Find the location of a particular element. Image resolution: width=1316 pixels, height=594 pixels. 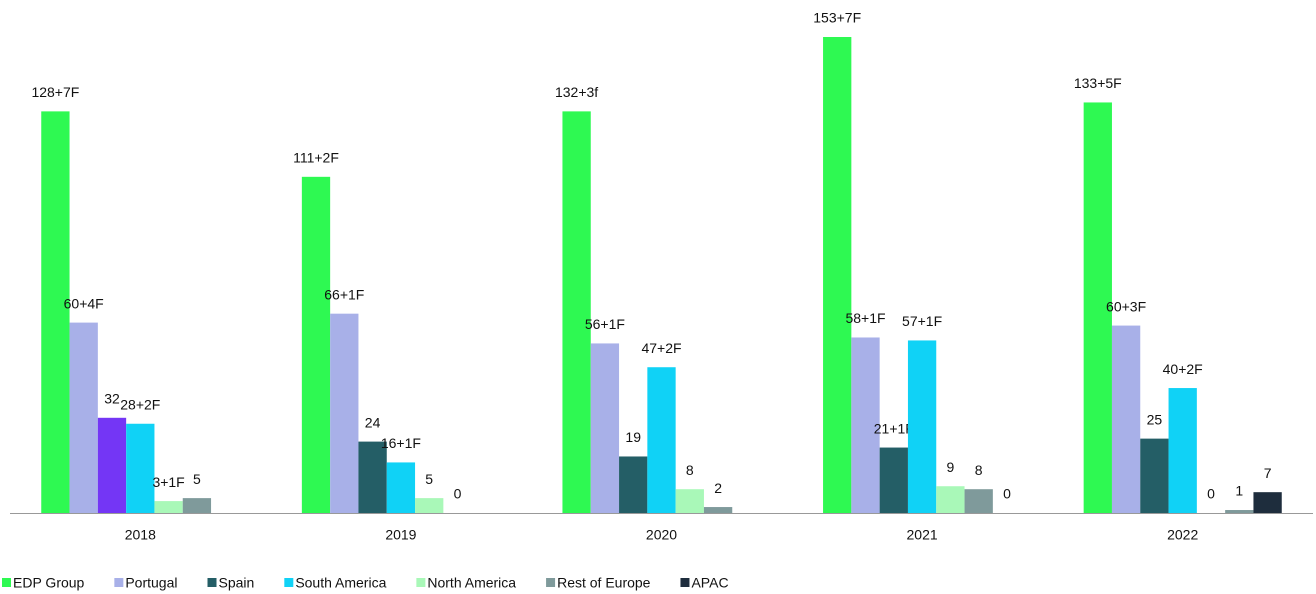

legend-label: North America is located at coordinates (471, 583).